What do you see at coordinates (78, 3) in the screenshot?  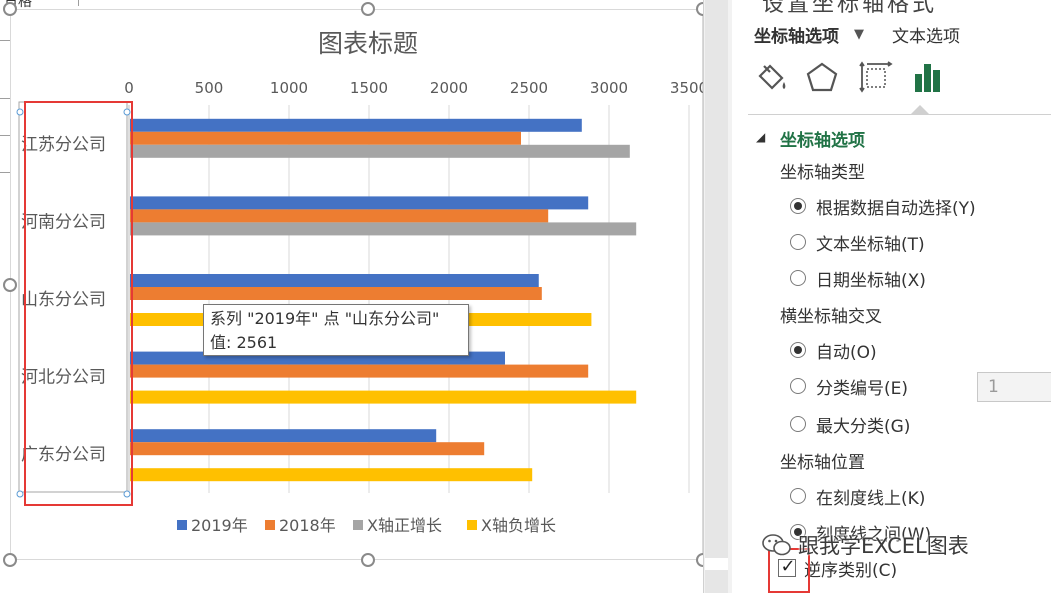 I see `cell-border` at bounding box center [78, 3].